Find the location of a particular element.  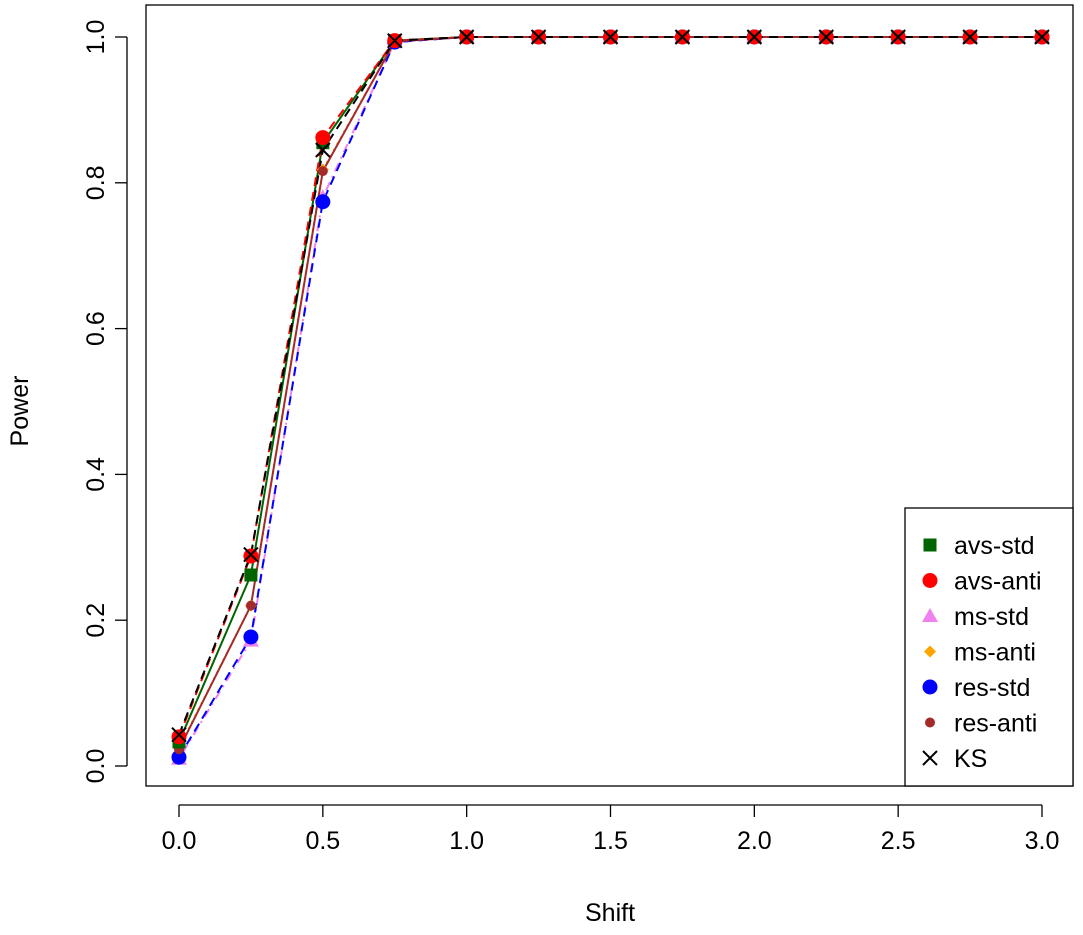

y-tick-label: 0.6 is located at coordinates (96, 328).